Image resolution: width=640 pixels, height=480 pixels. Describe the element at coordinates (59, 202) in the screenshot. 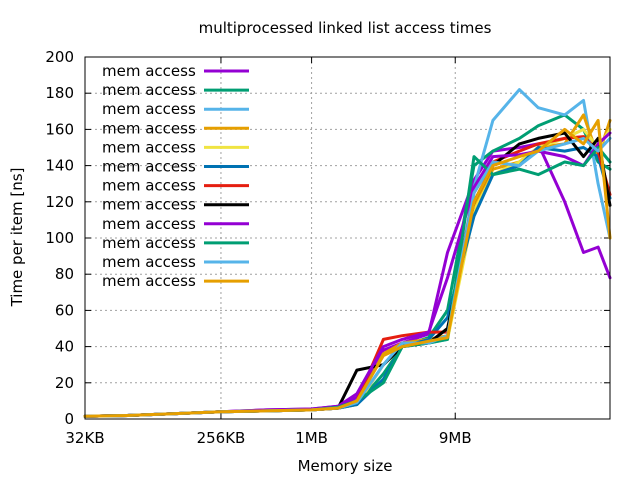

I see `y-tick-label: 120` at that location.